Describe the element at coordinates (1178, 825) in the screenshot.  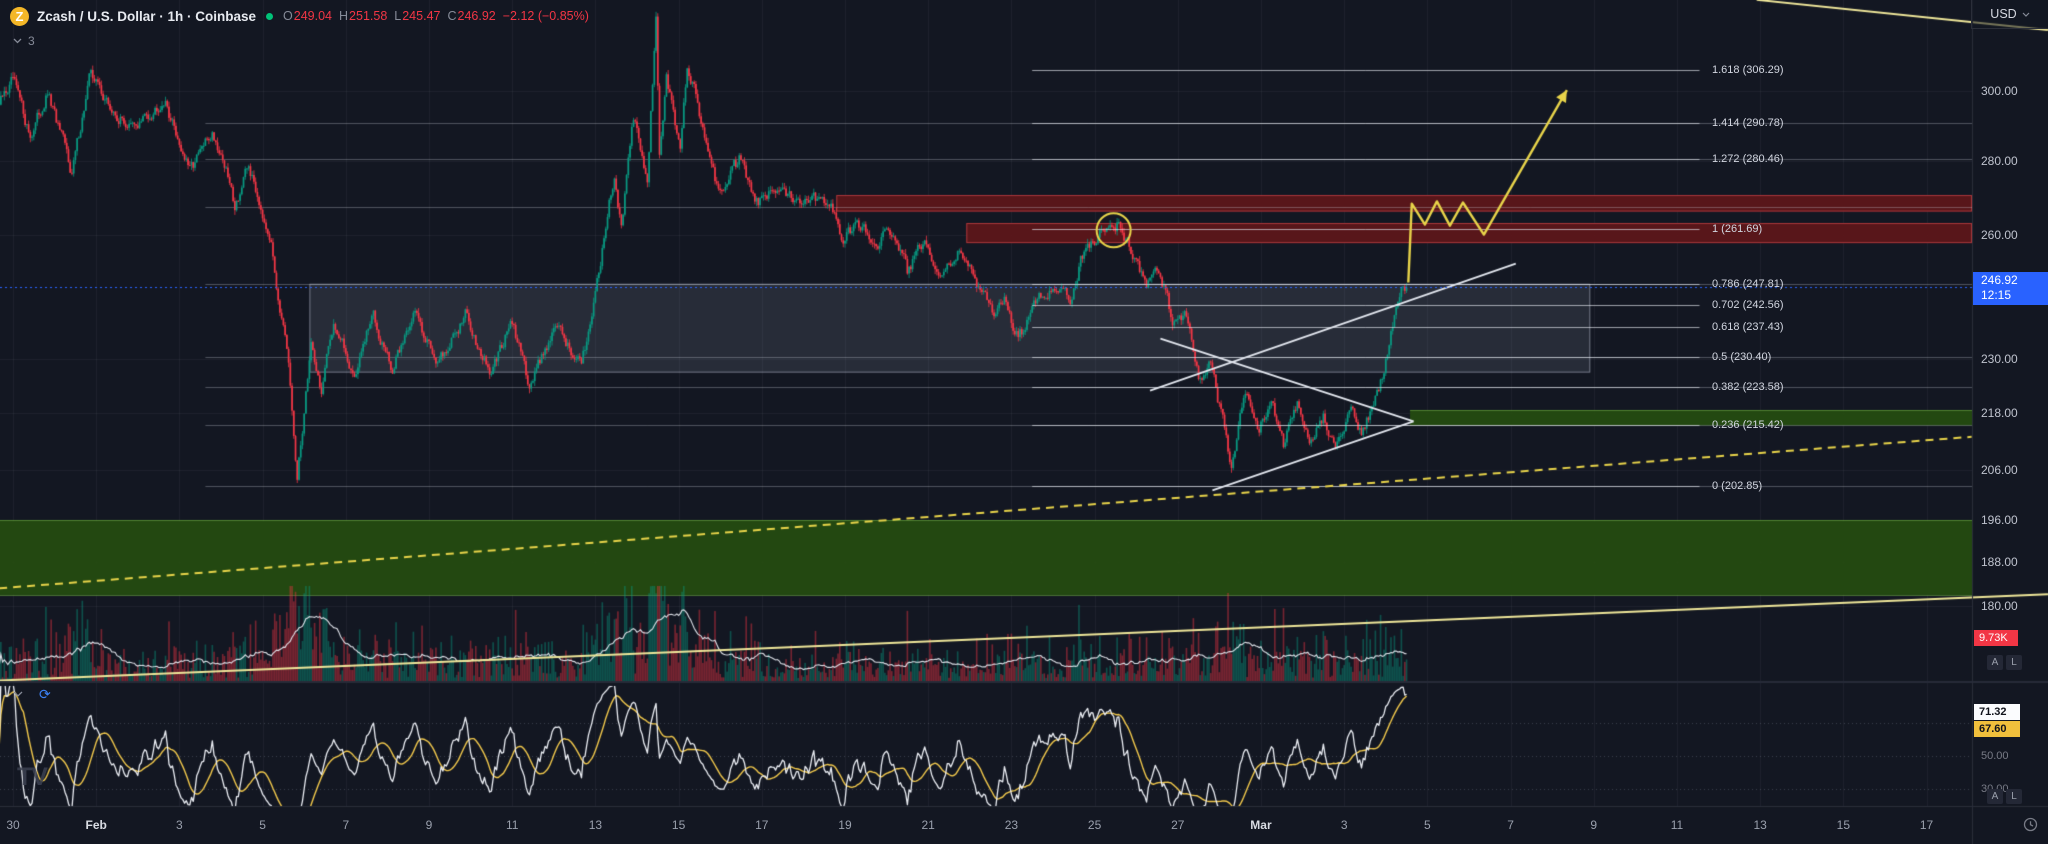
I see `time-axis-label: 27` at that location.